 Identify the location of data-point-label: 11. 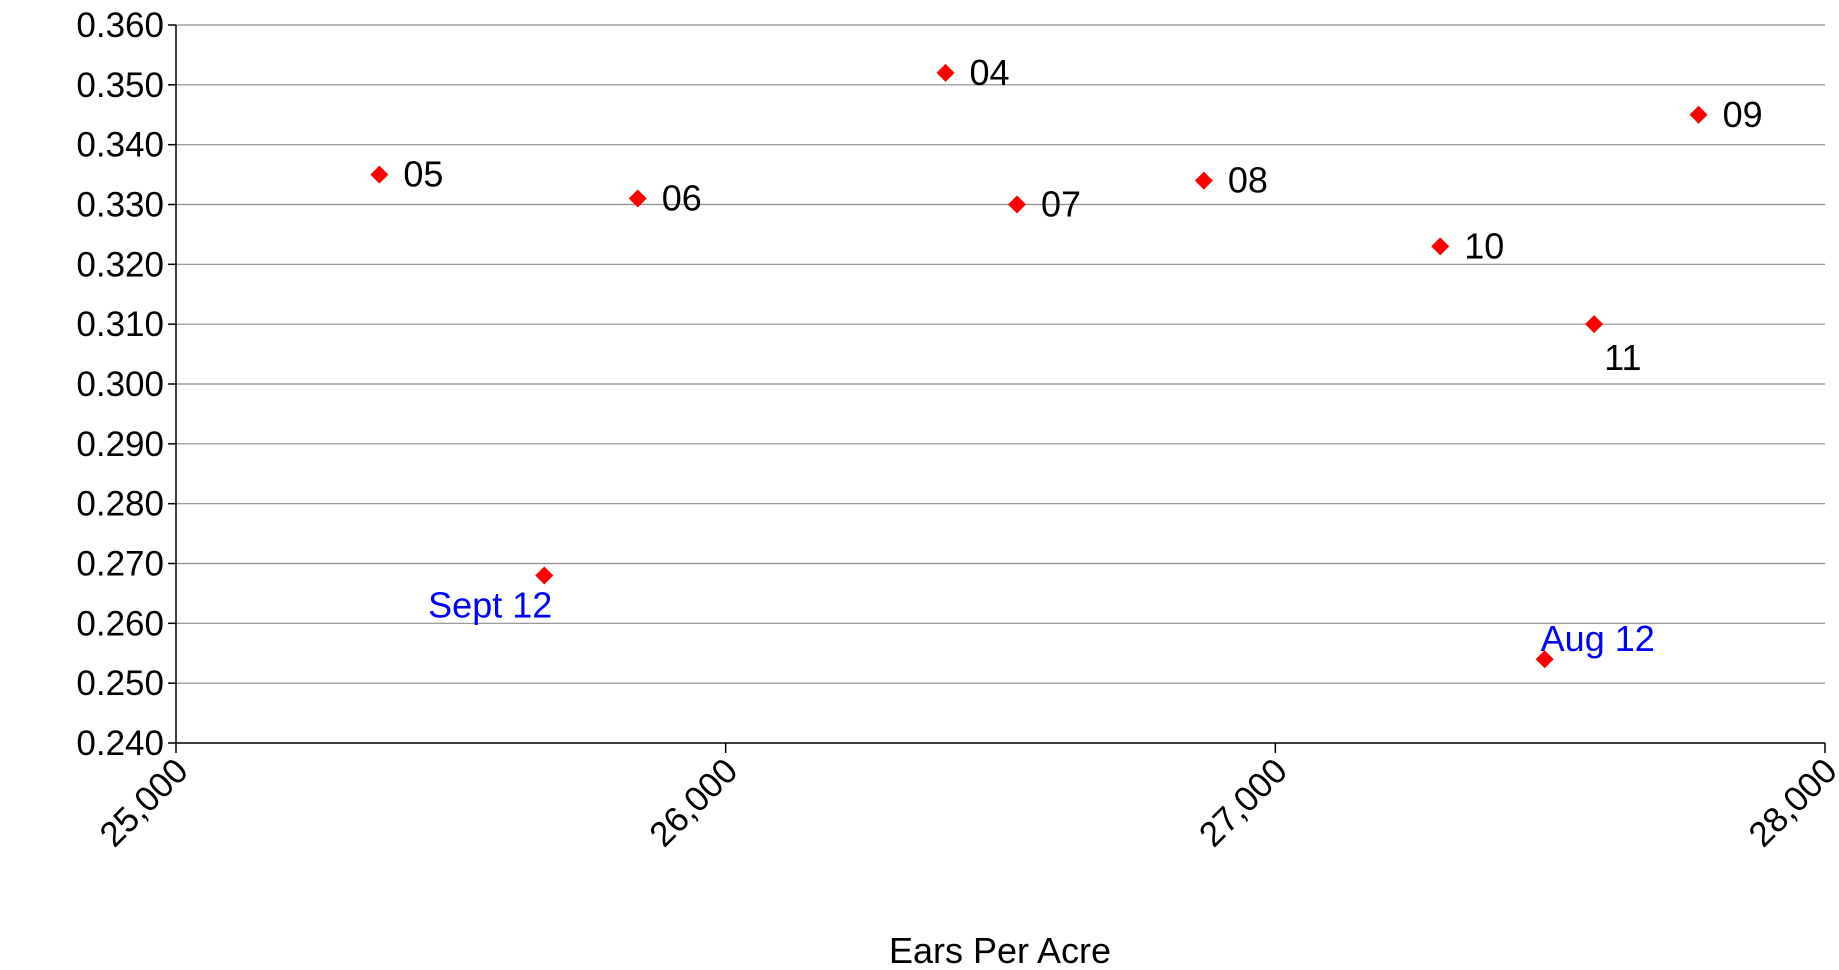
(1622, 357).